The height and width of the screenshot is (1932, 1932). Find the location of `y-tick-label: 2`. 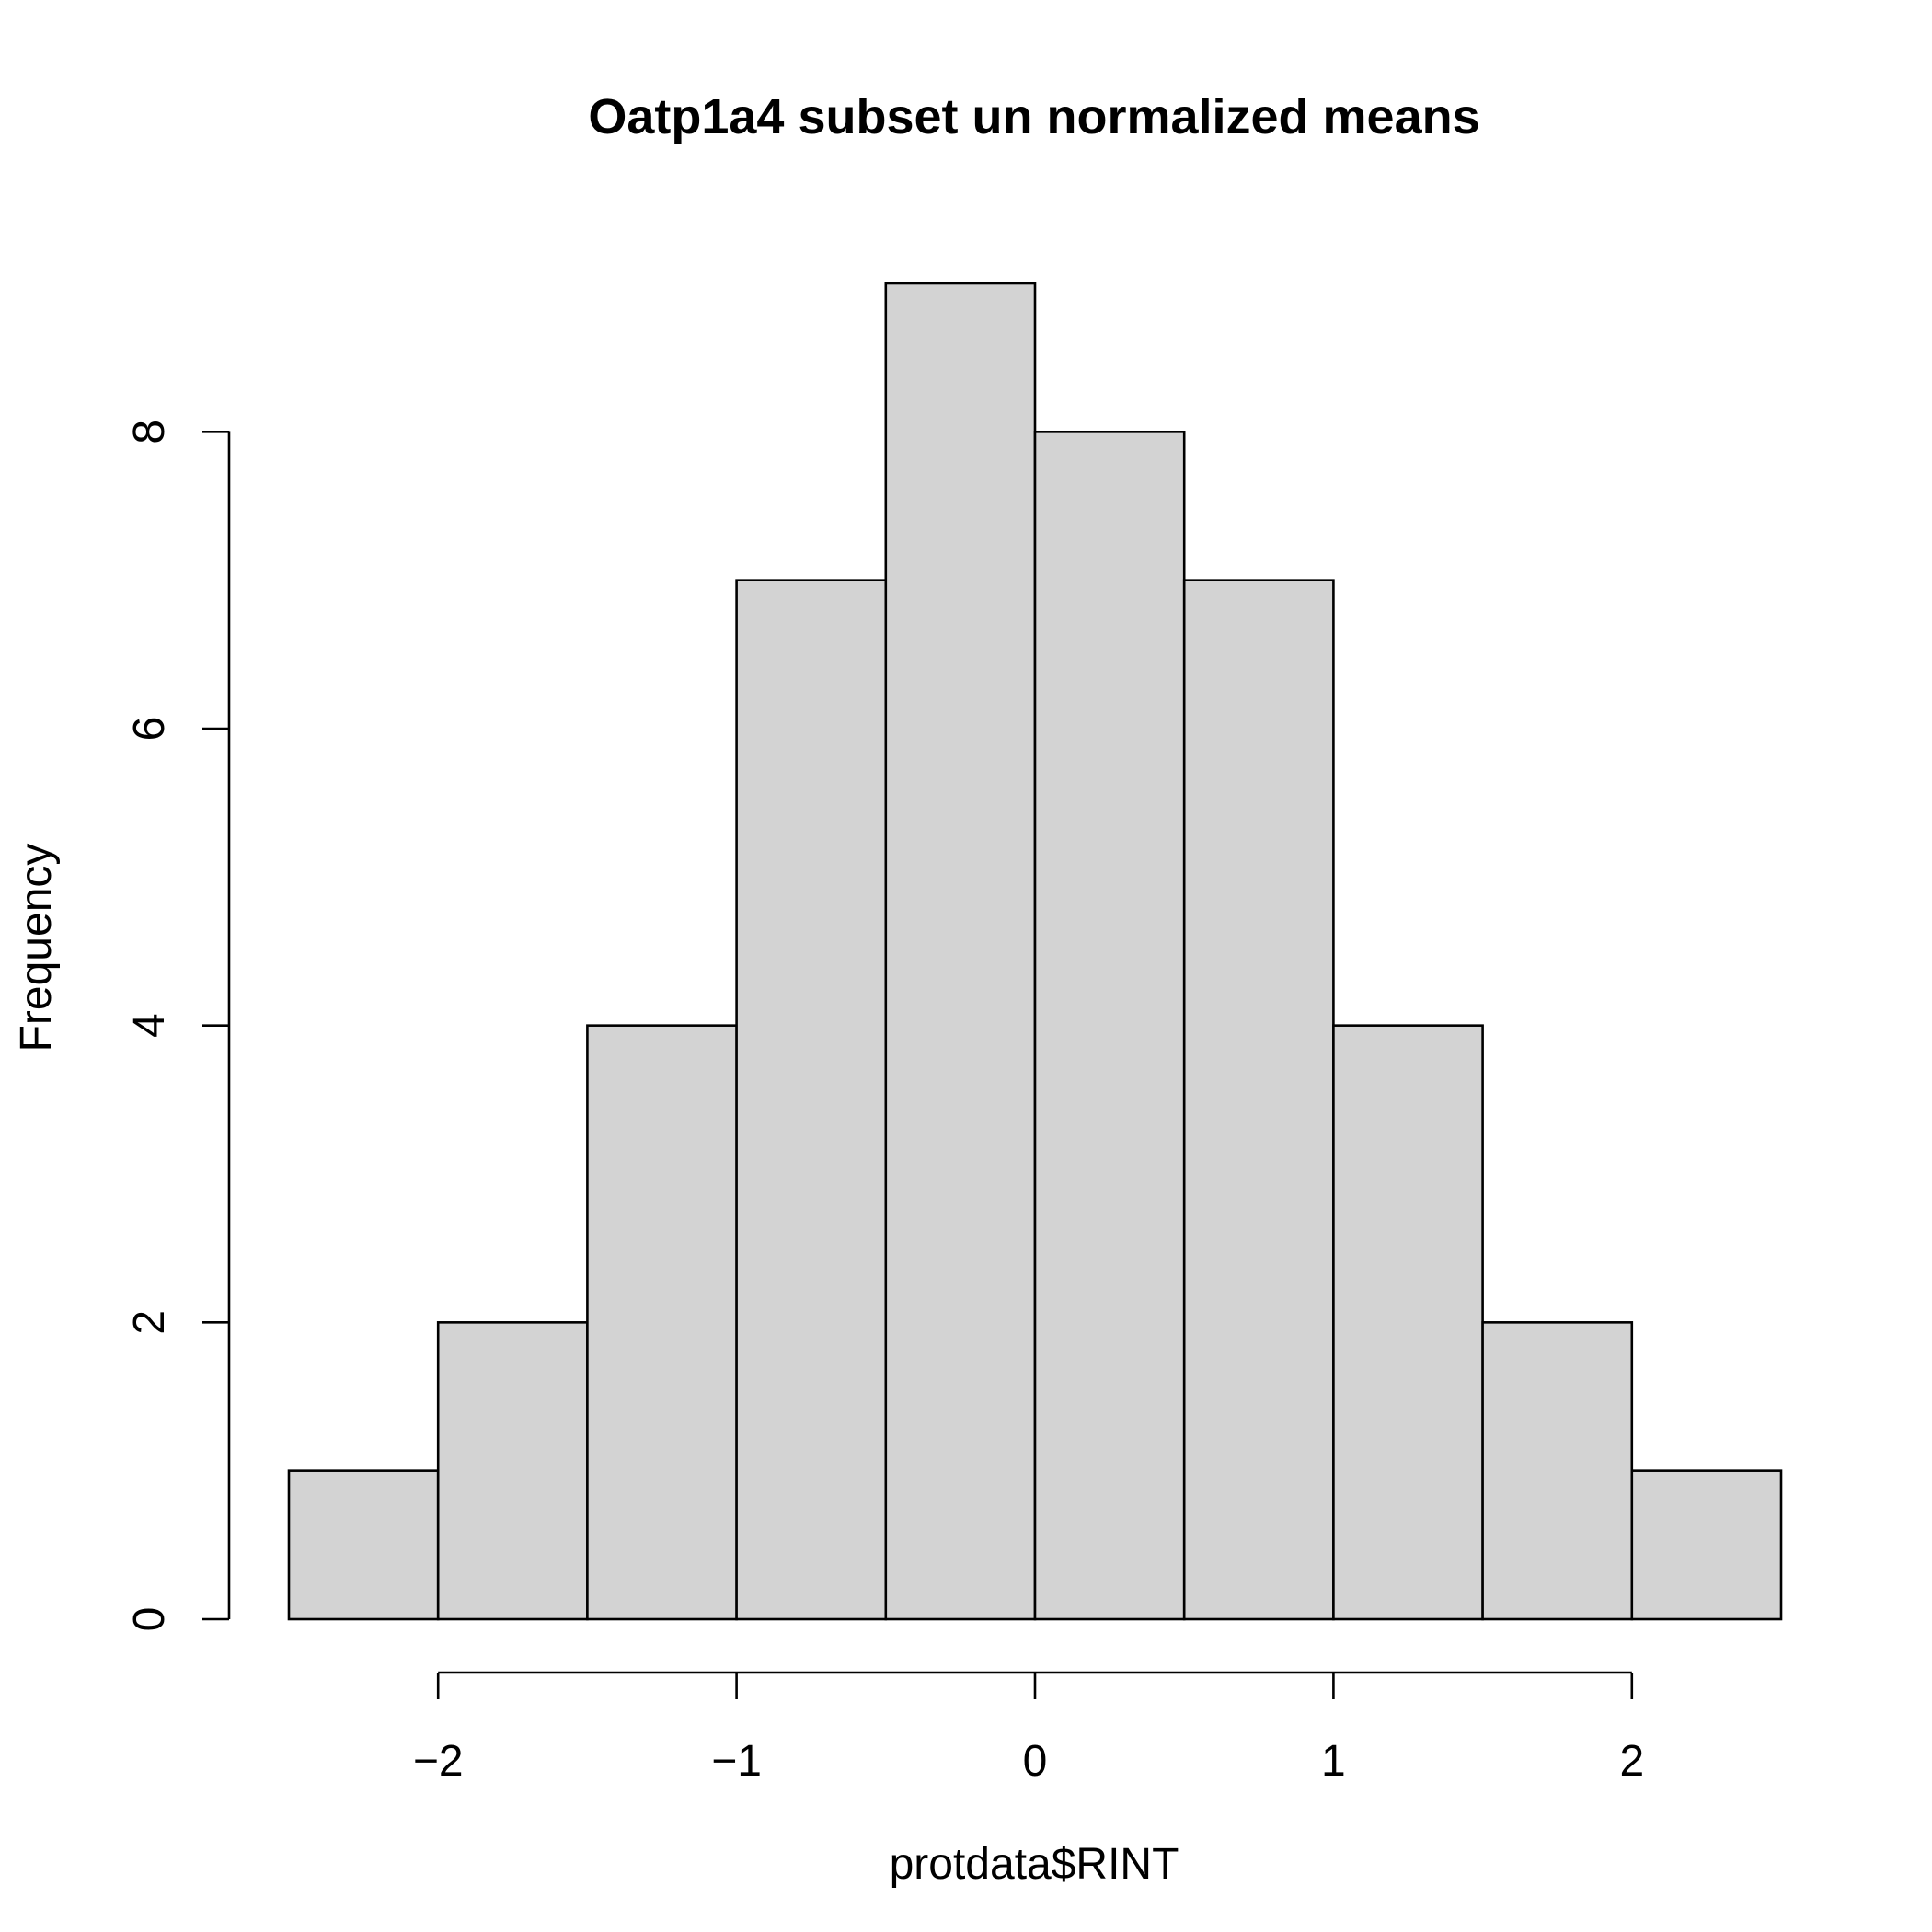

y-tick-label: 2 is located at coordinates (149, 1322).